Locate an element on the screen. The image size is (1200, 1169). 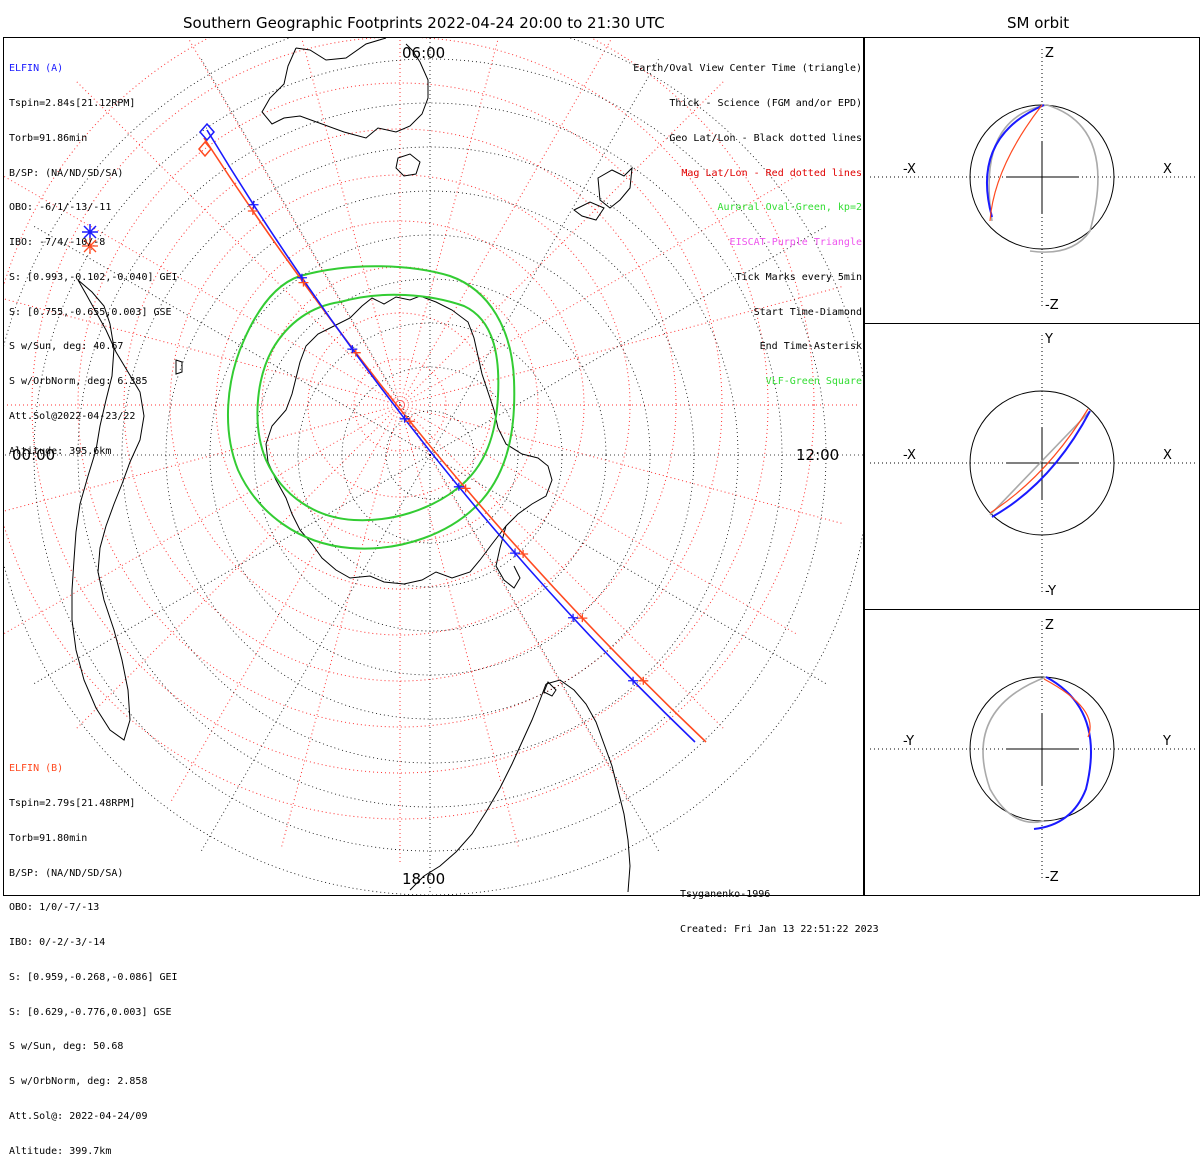
sm-axis-label: Z is located at coordinates (1049, 53).